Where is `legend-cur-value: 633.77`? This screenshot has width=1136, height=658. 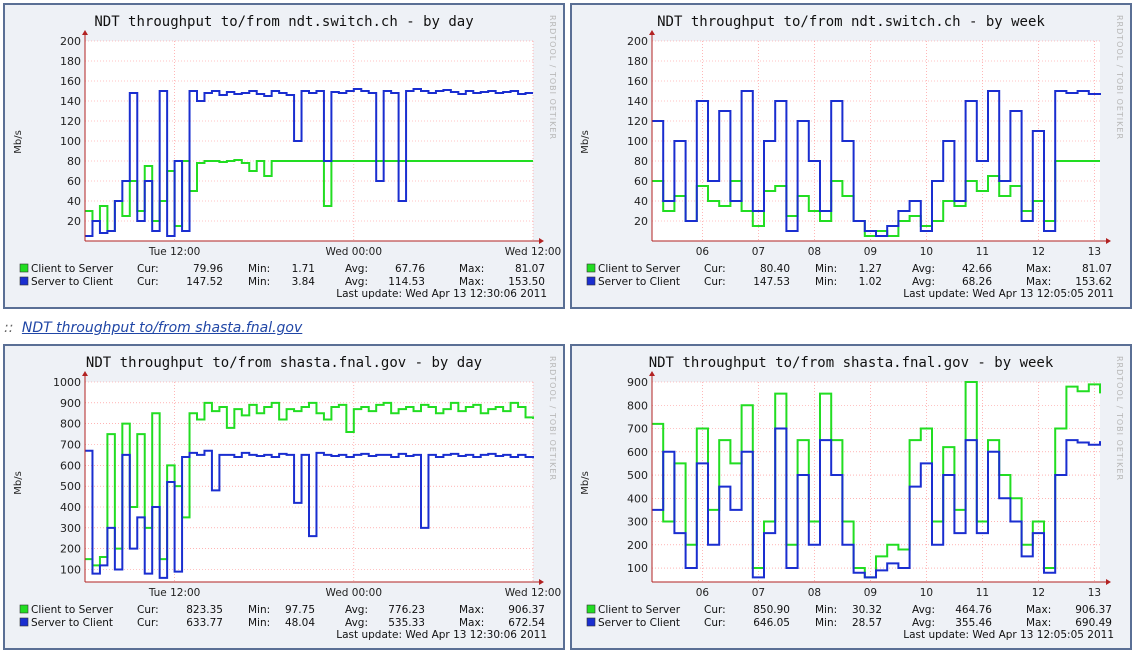 legend-cur-value: 633.77 is located at coordinates (204, 623).